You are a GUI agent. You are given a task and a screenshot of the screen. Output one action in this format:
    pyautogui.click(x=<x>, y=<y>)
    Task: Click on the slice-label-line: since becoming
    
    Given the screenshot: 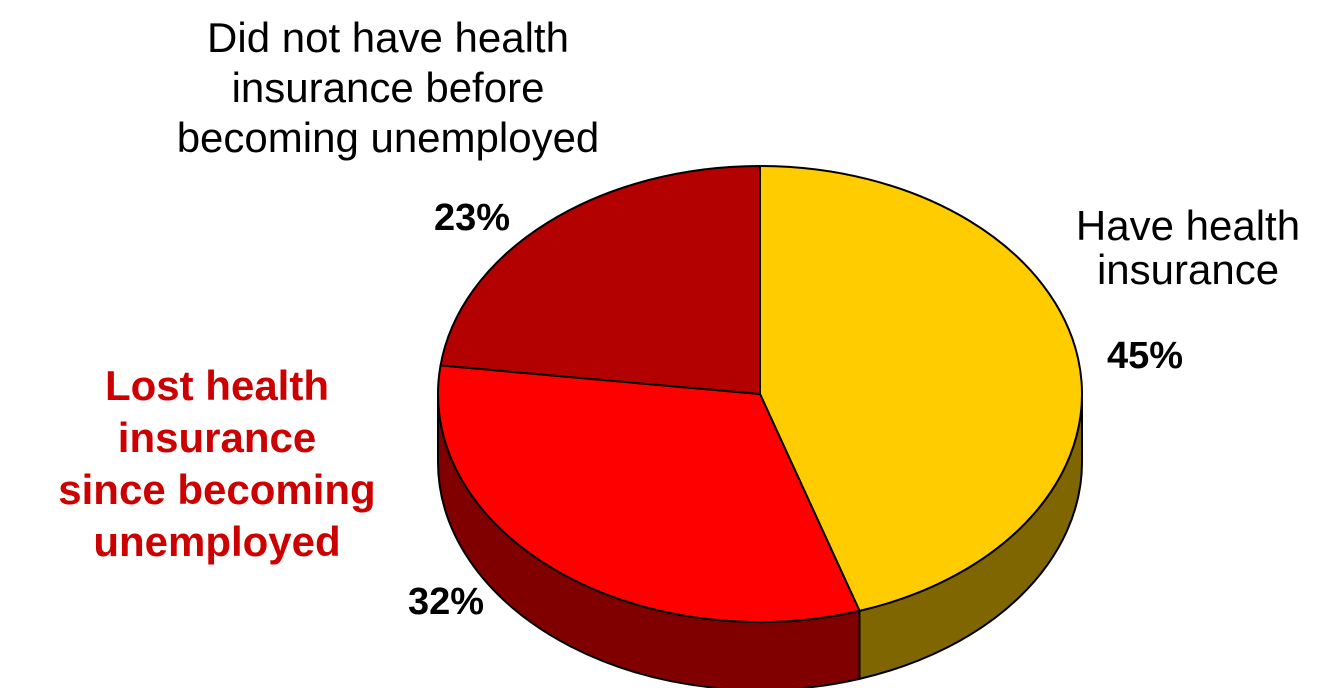 What is the action you would take?
    pyautogui.click(x=216, y=489)
    